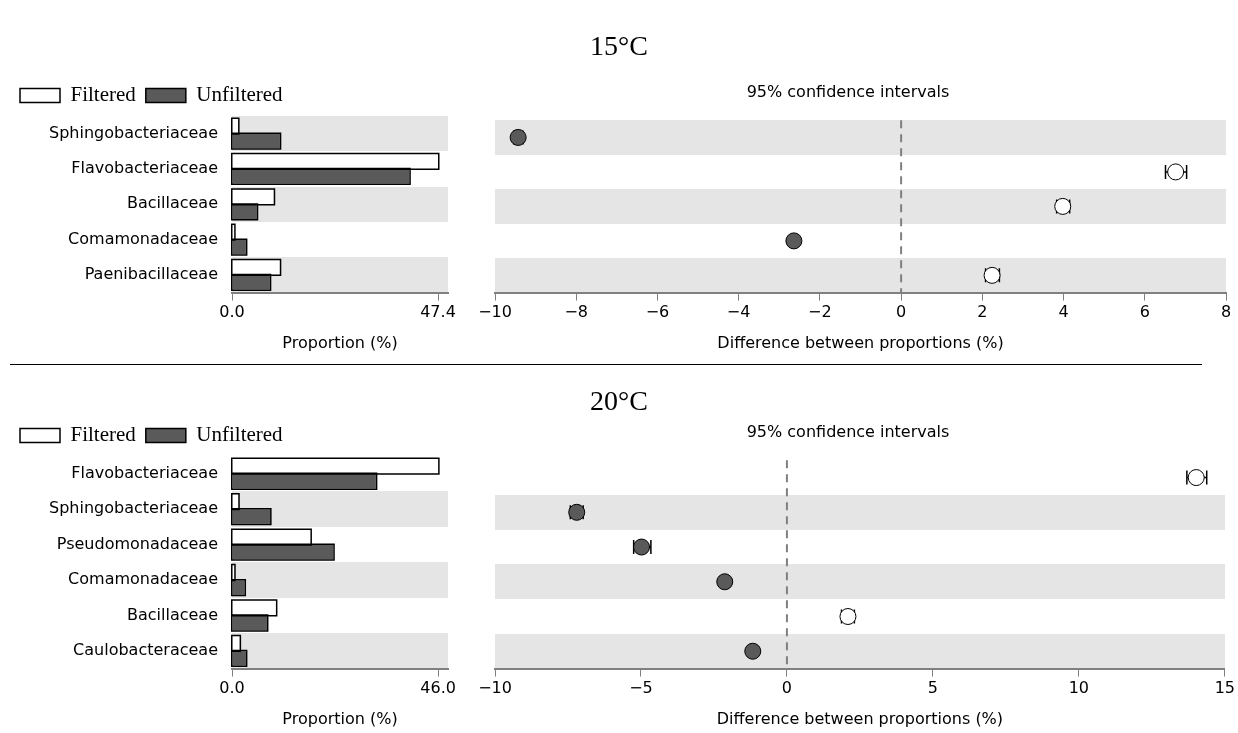 The width and height of the screenshot is (1238, 733). What do you see at coordinates (932, 688) in the screenshot?
I see `x-tick-label: 5` at bounding box center [932, 688].